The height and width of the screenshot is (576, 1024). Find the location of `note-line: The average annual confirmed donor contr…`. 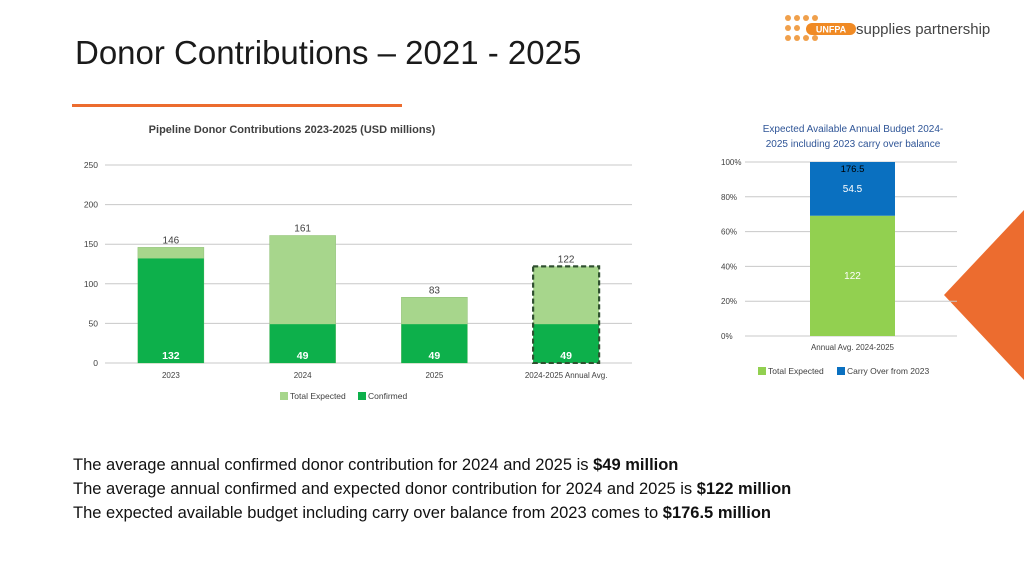

note-line: The average annual confirmed donor contr… is located at coordinates (376, 465).